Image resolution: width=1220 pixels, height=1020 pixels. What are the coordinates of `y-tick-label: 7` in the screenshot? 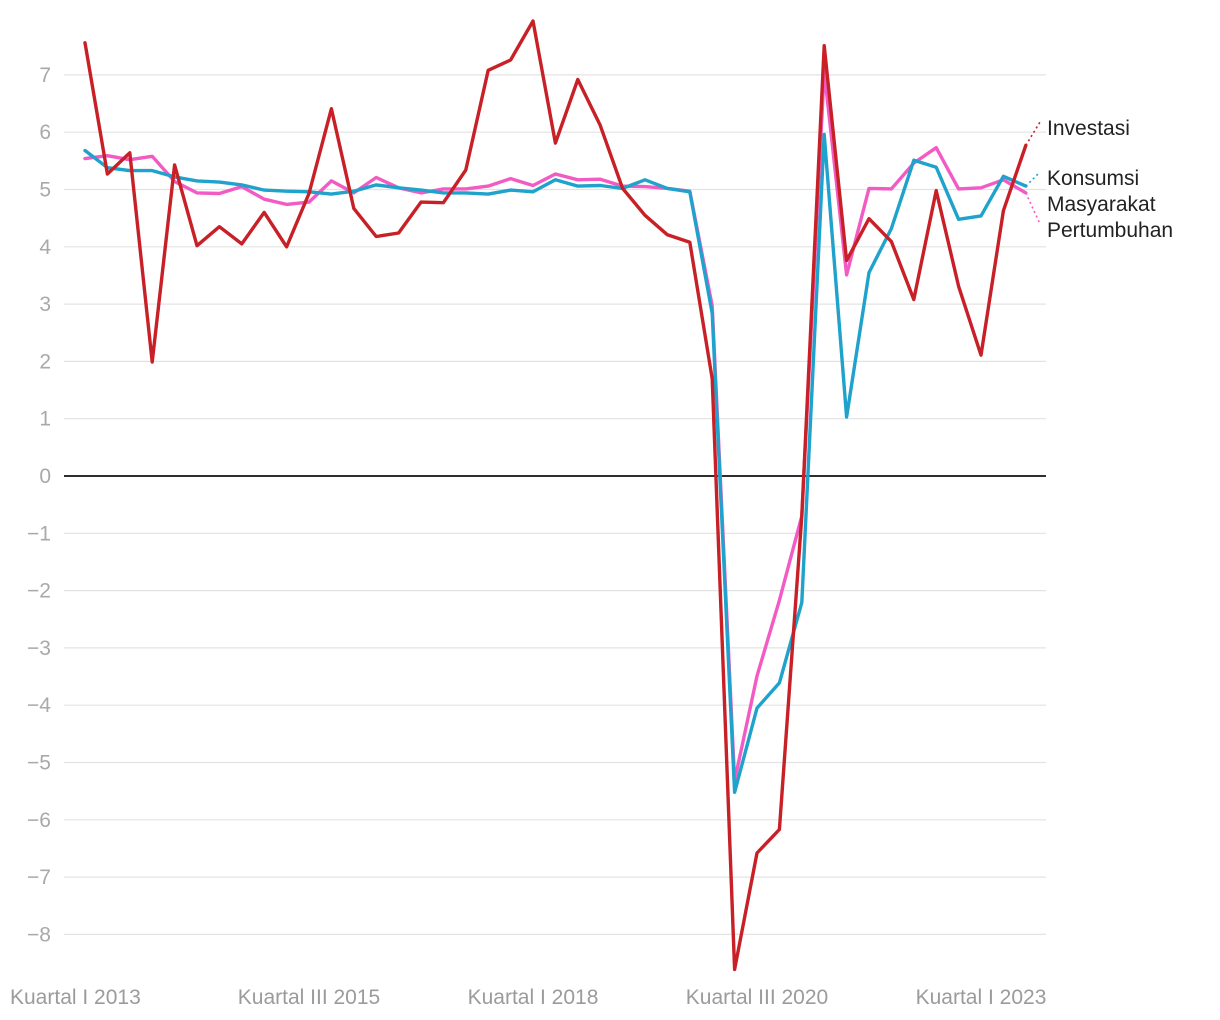 It's located at (45, 75).